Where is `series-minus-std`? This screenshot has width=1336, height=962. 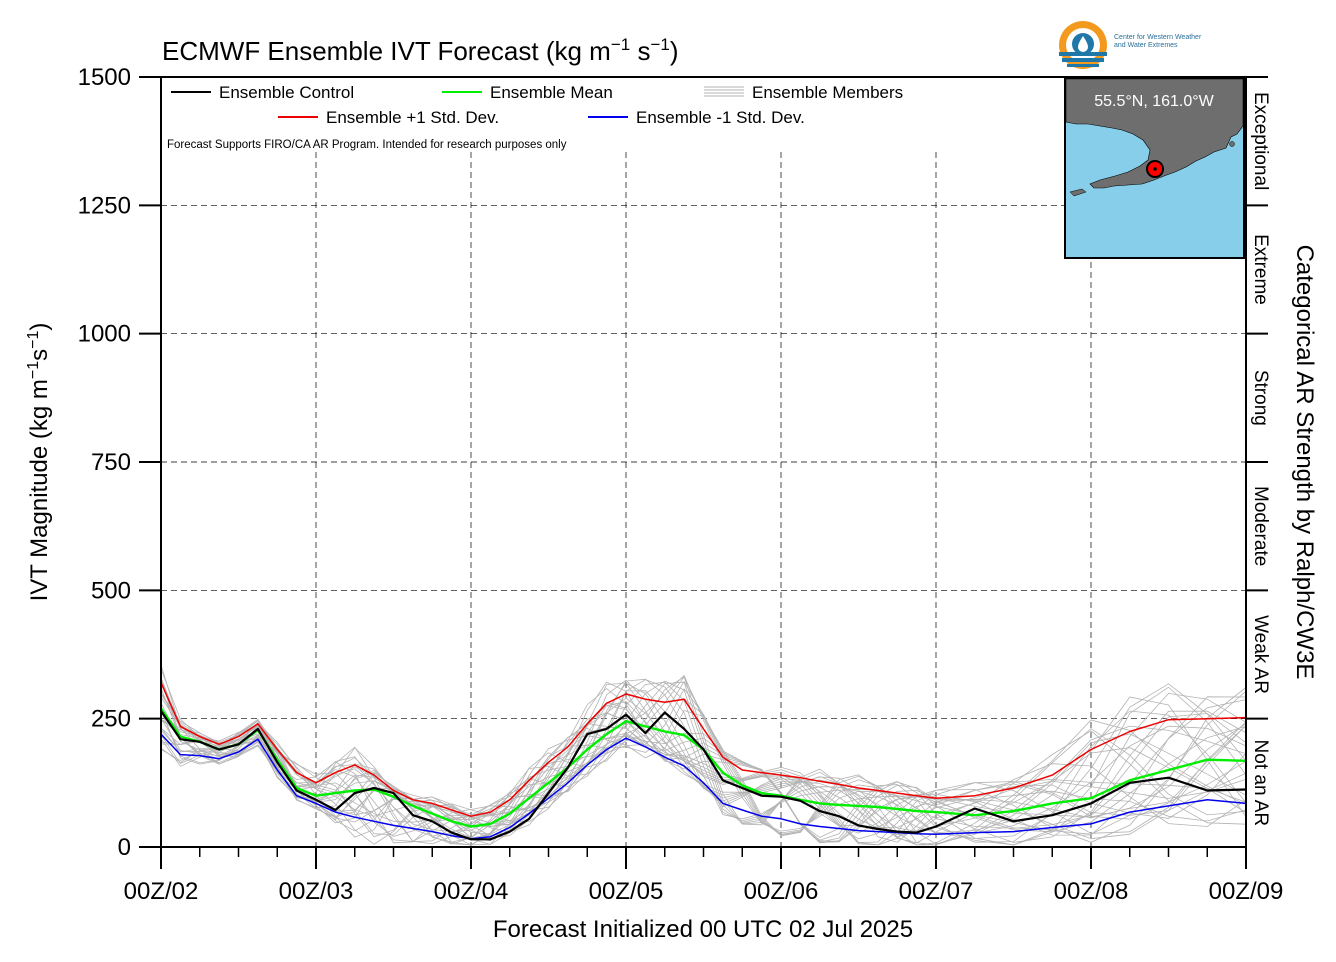 series-minus-std is located at coordinates (703, 786).